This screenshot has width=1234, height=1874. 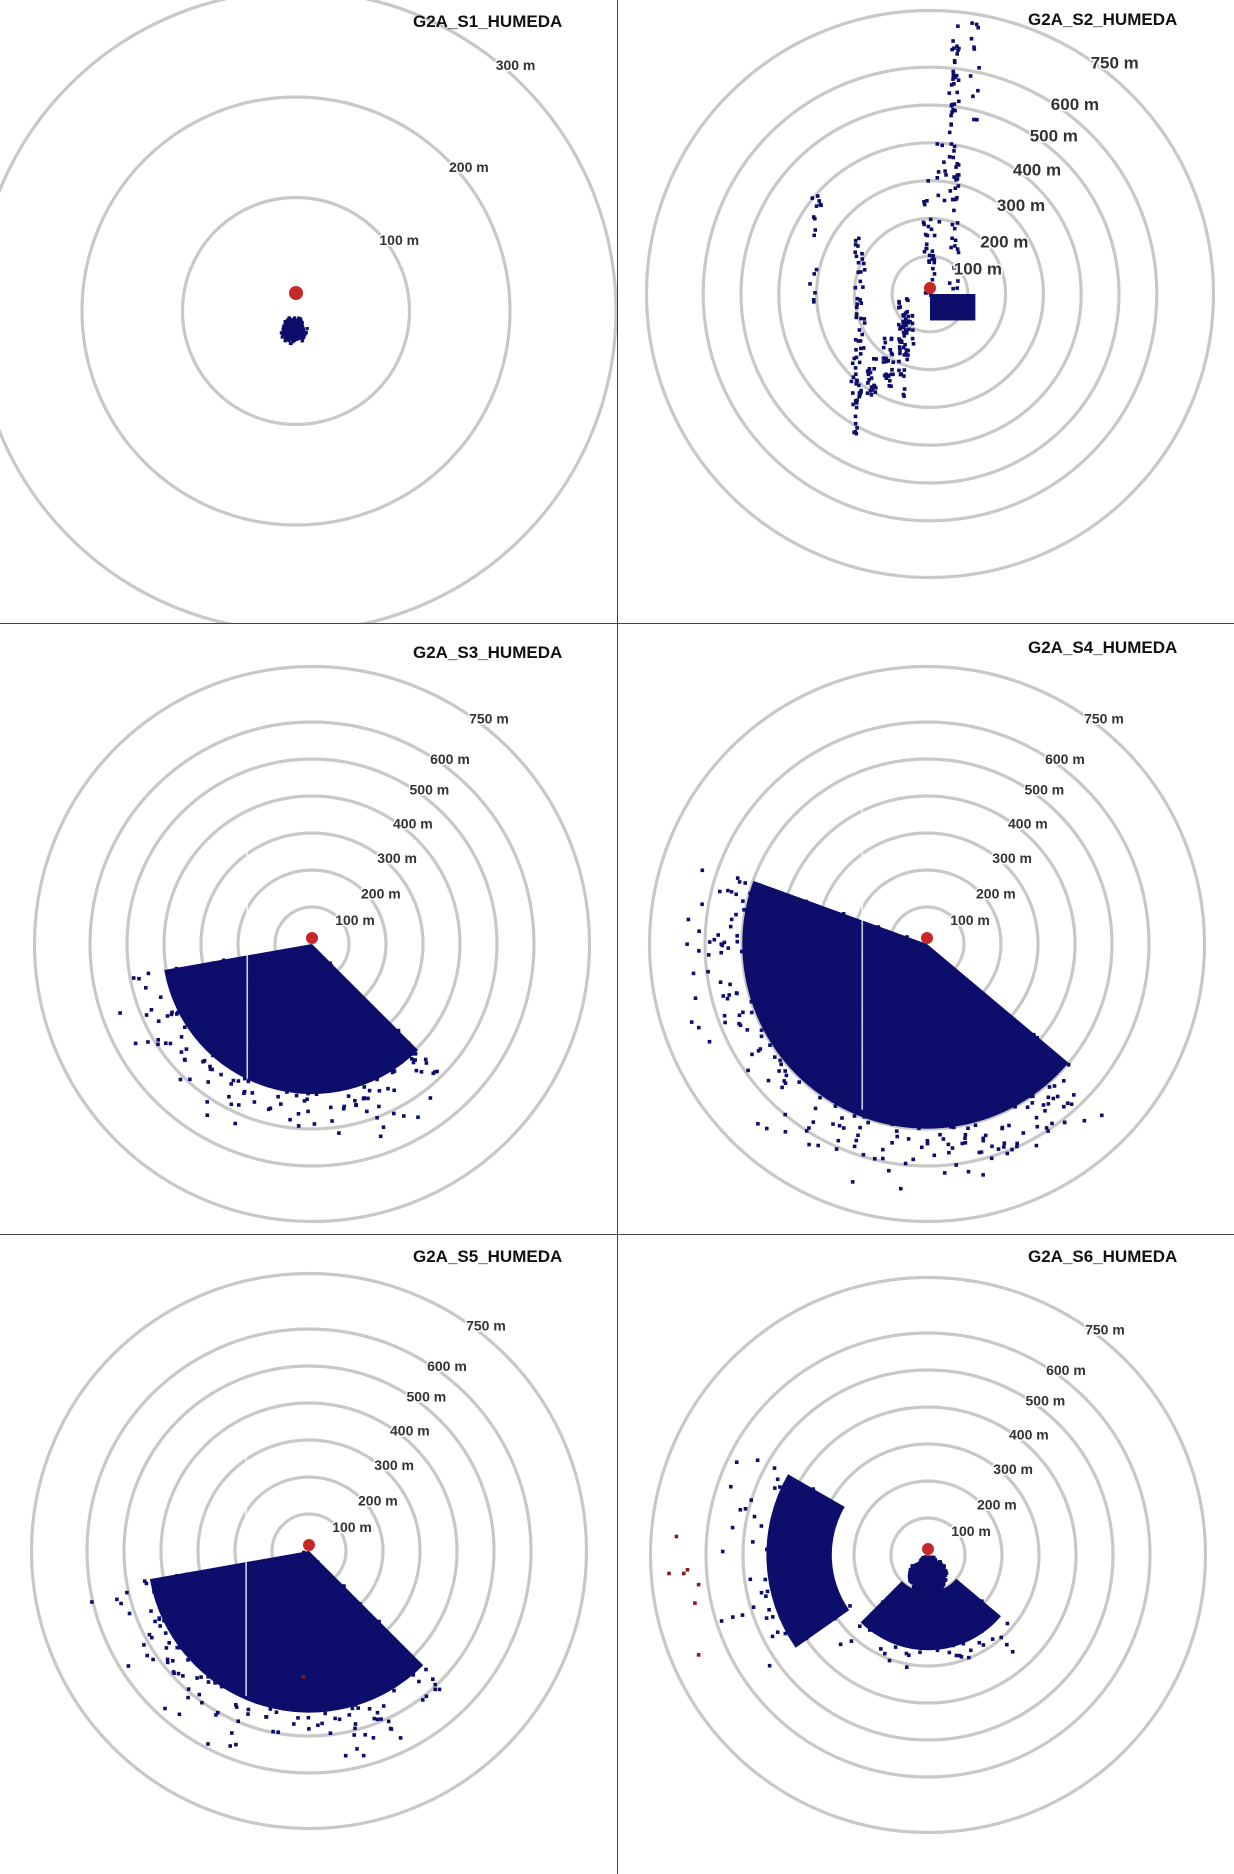 I want to click on range-ring, so click(x=296, y=311).